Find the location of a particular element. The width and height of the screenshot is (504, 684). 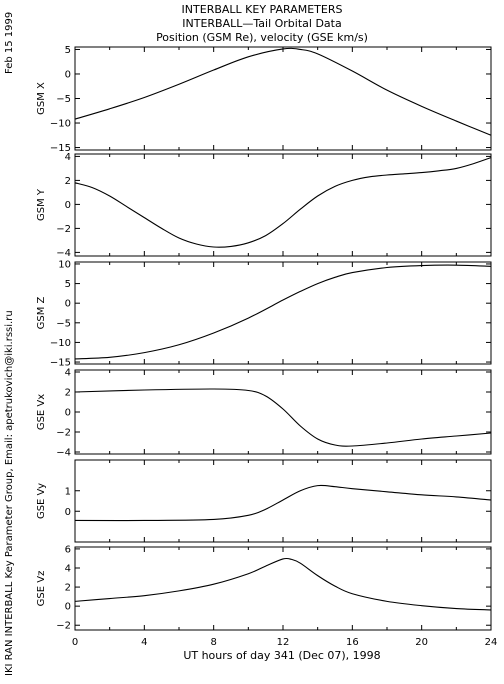

x-tick-label: 8 is located at coordinates (213, 642).